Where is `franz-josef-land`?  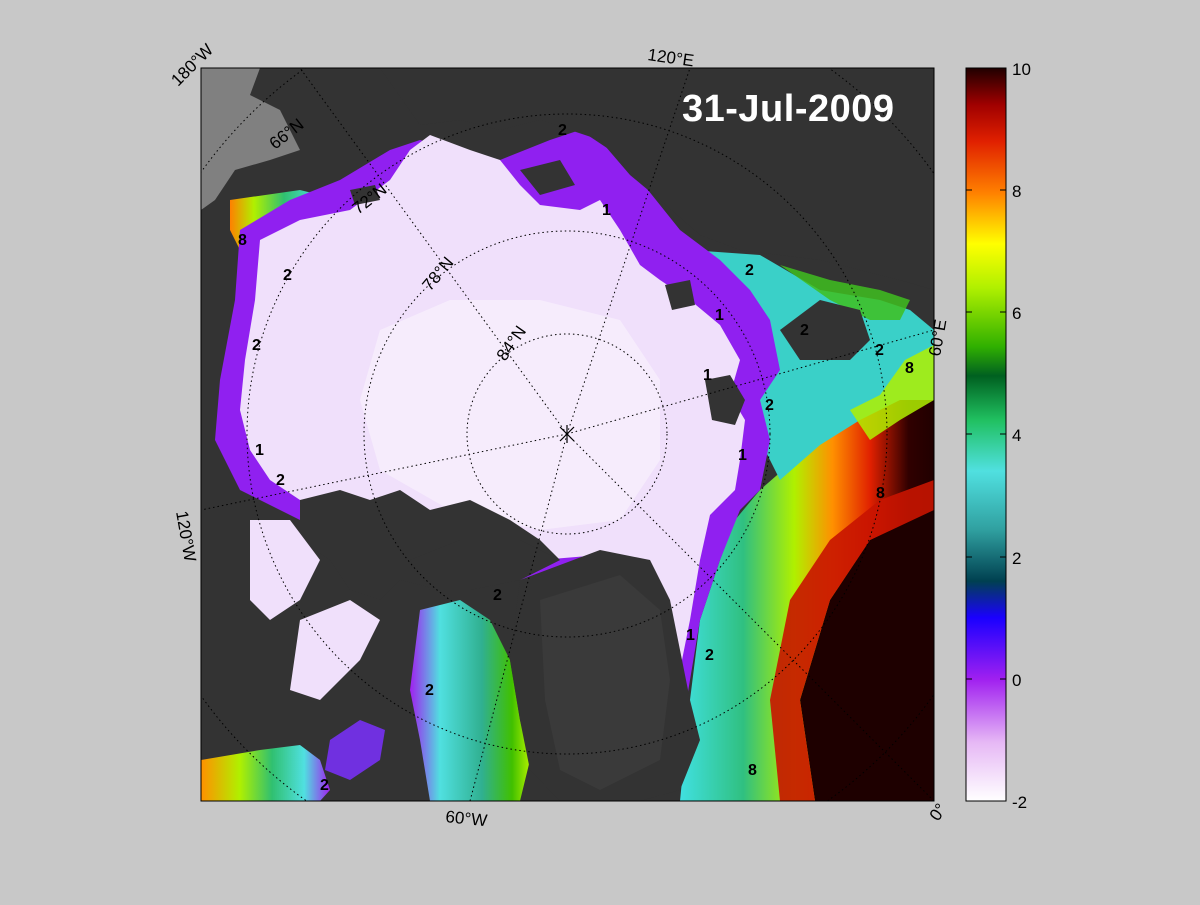
franz-josef-land is located at coordinates (680, 295).